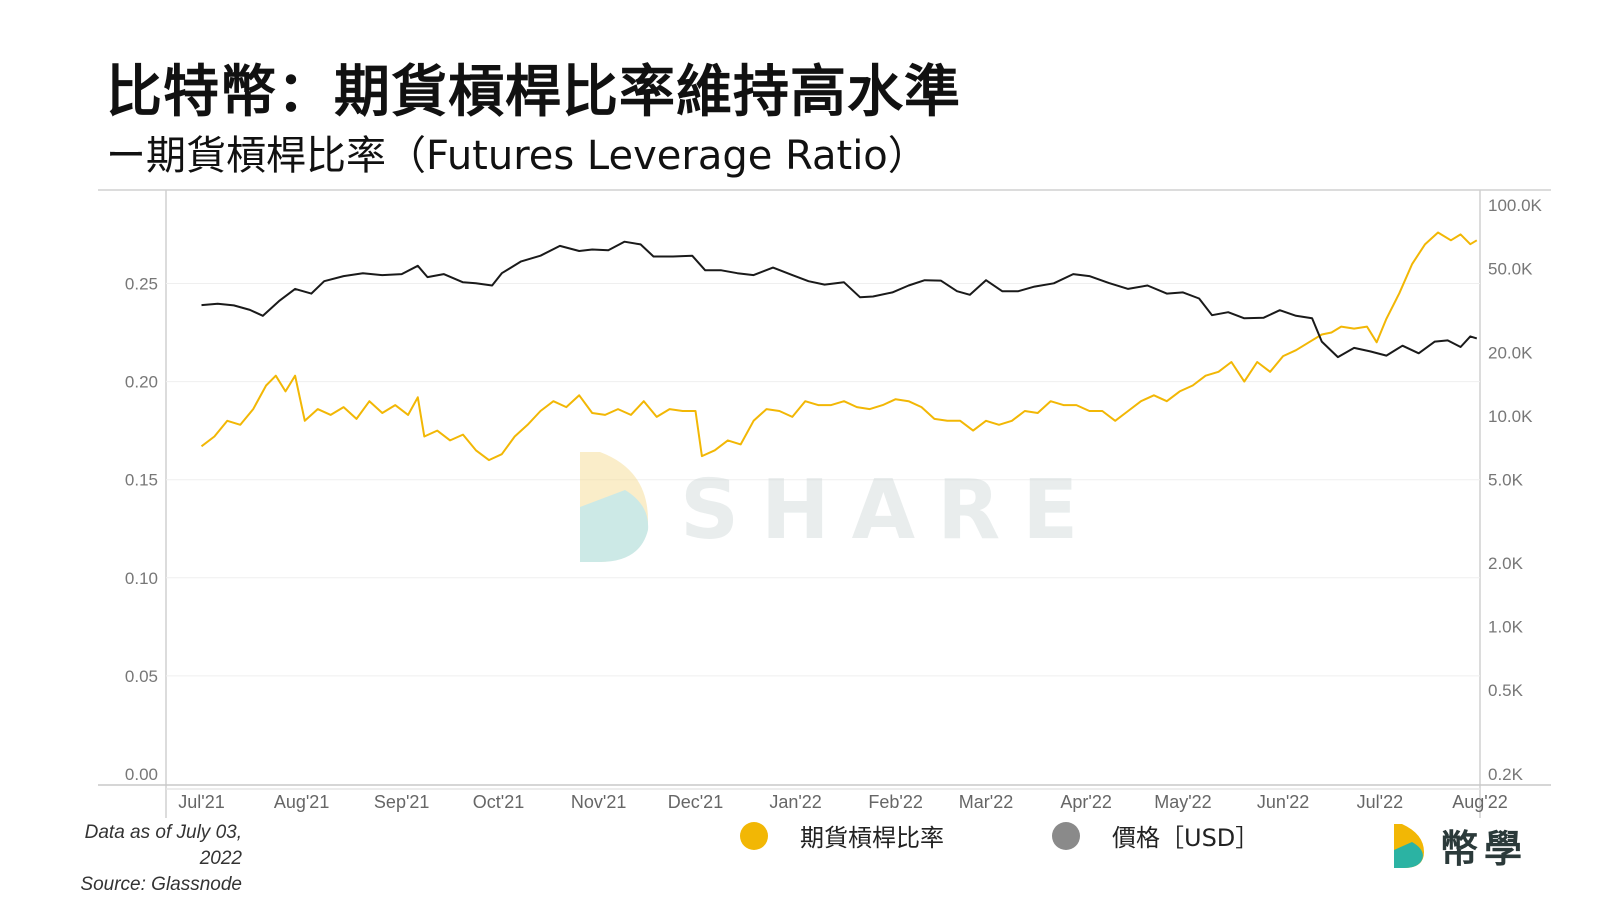 The height and width of the screenshot is (900, 1600). I want to click on x-tick-label: Feb'22, so click(895, 802).